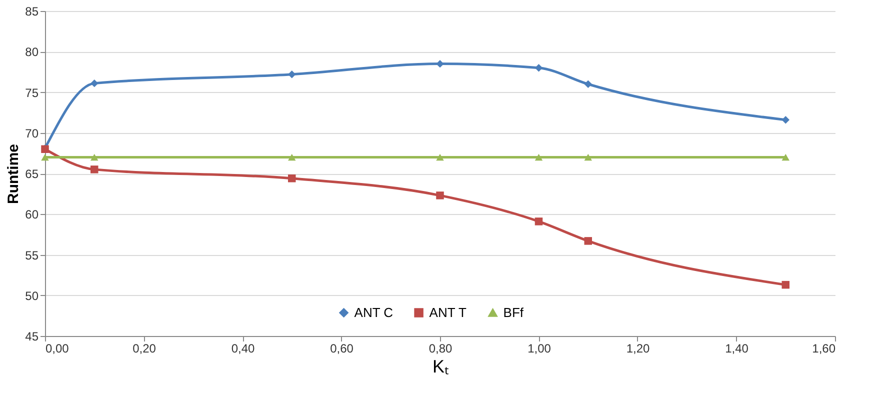  What do you see at coordinates (32, 52) in the screenshot?
I see `y-tick-label: 80` at bounding box center [32, 52].